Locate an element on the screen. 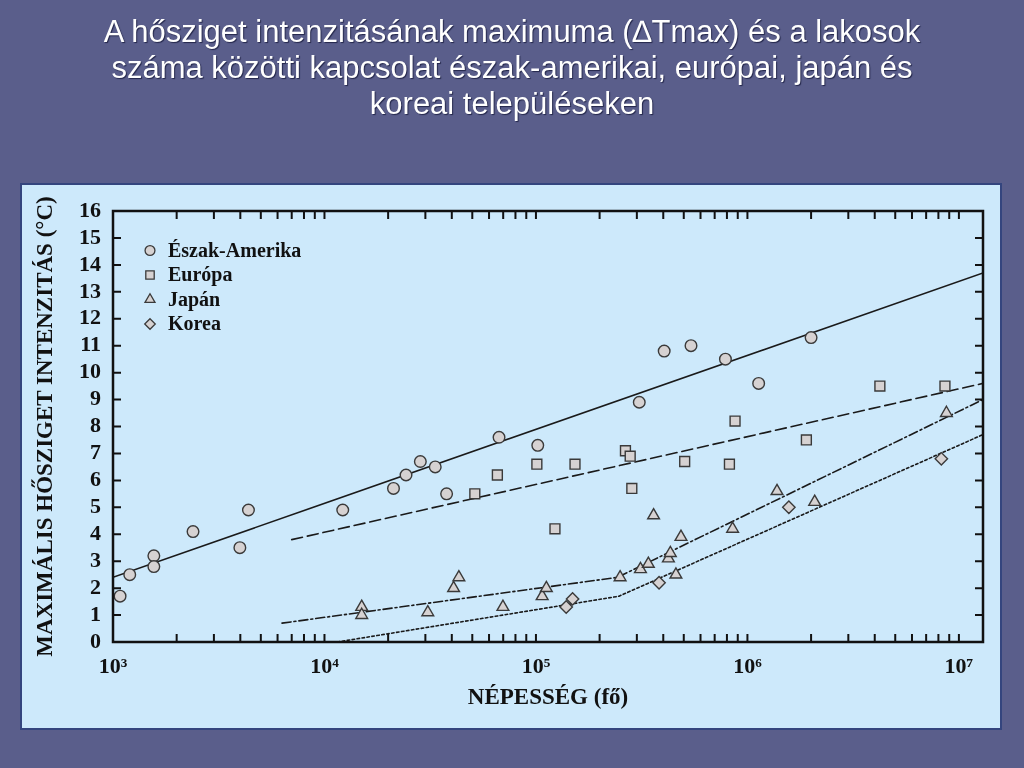  y-tick-label: 3 is located at coordinates (95, 559).